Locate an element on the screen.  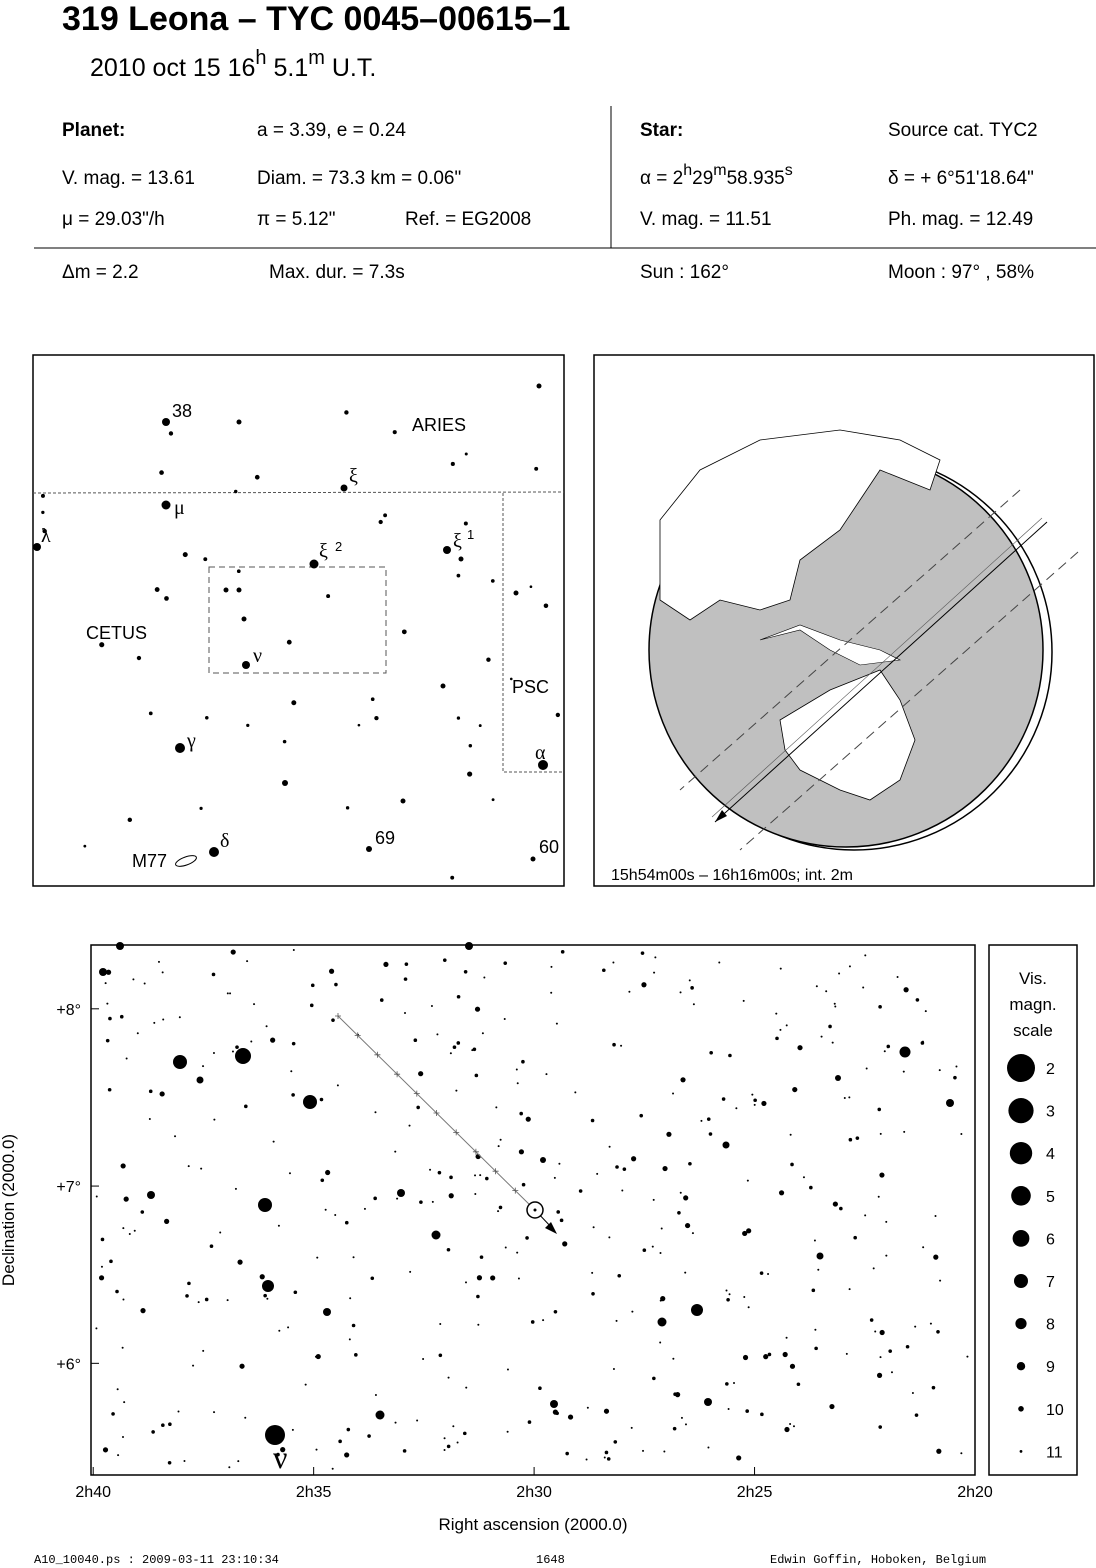
x-axis-label: Right ascension (2000.0) is located at coordinates (532, 1524).